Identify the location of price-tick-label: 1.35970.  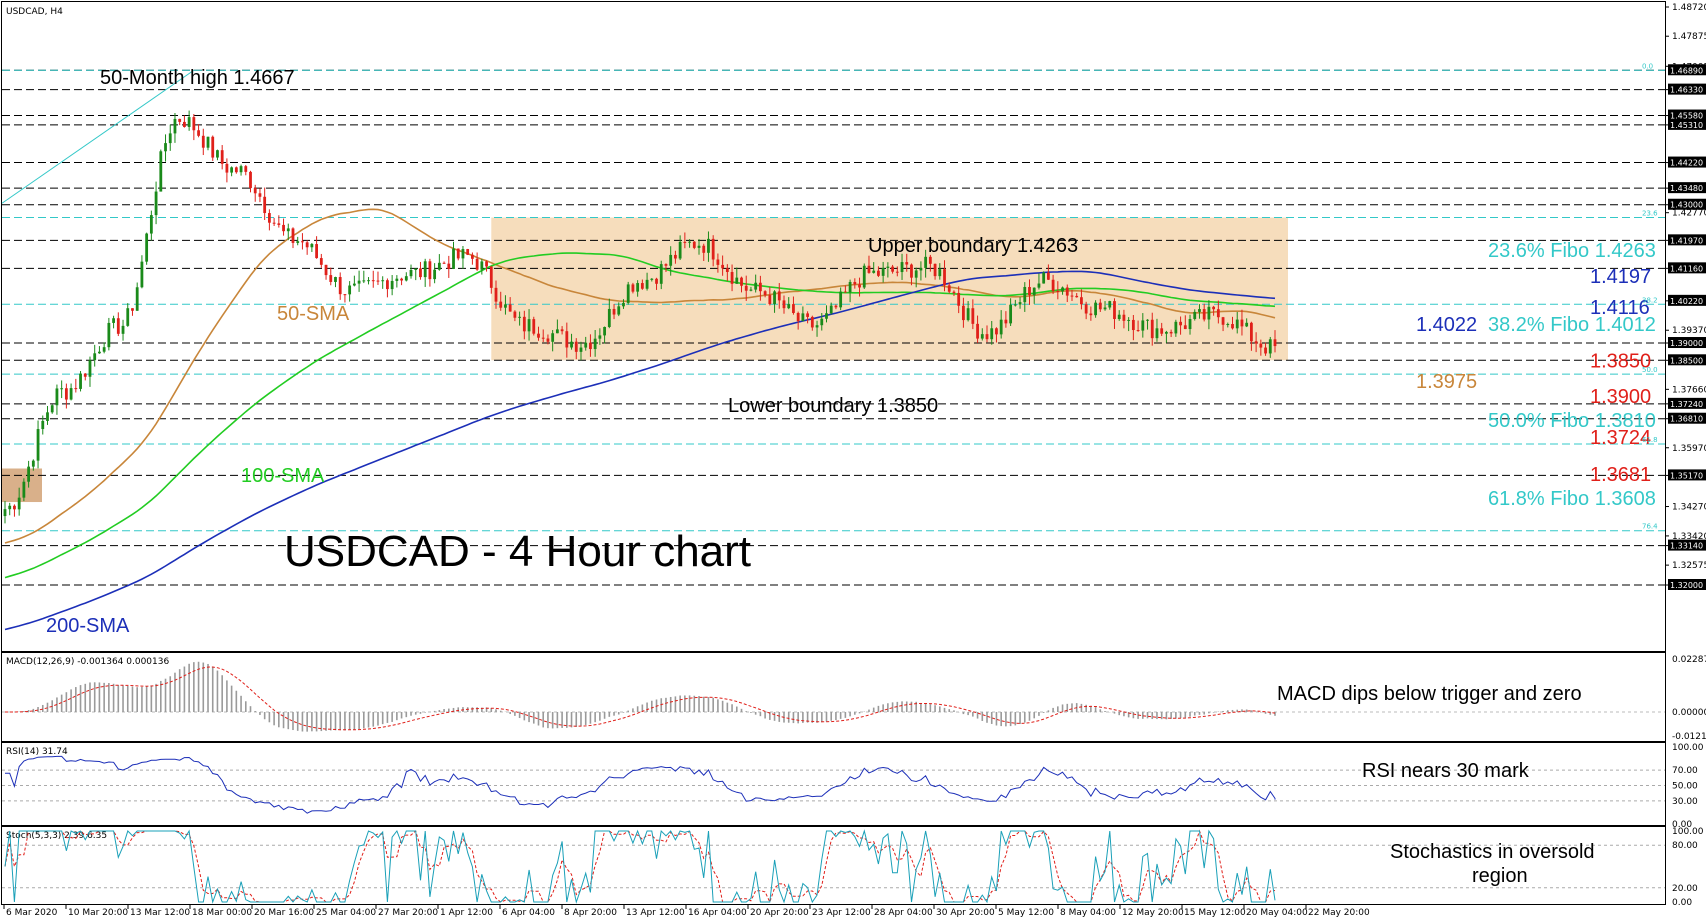
(1689, 449).